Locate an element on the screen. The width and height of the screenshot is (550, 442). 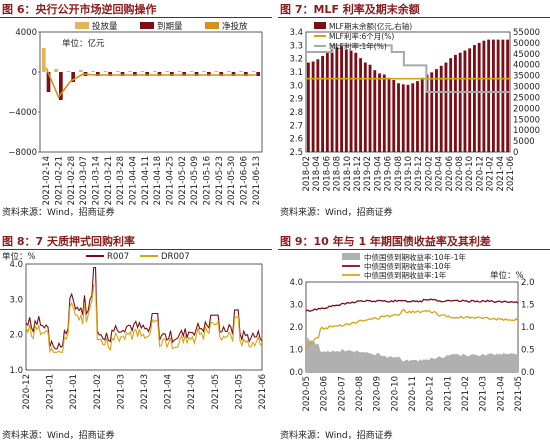
x-tick-label: 2021-04-04 is located at coordinates (134, 180).